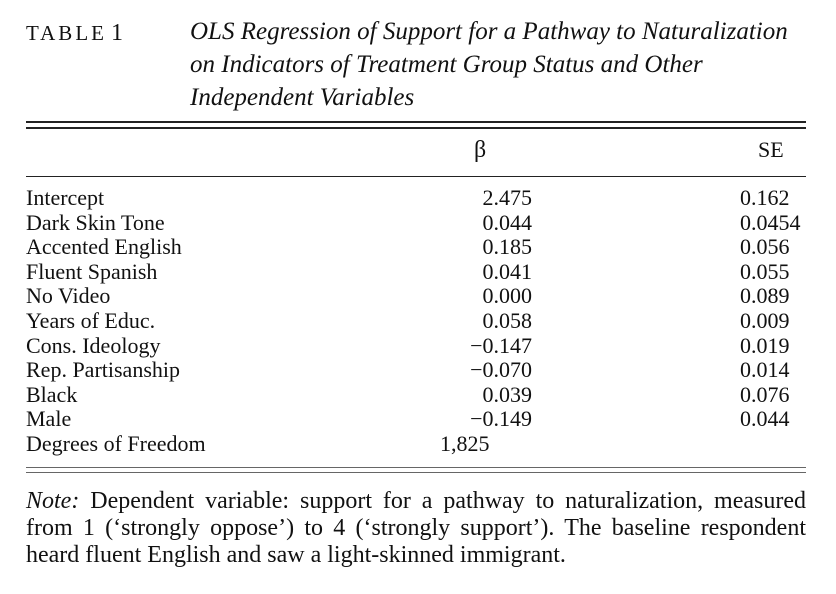  I want to click on row-label: Intercept, so click(65, 197).